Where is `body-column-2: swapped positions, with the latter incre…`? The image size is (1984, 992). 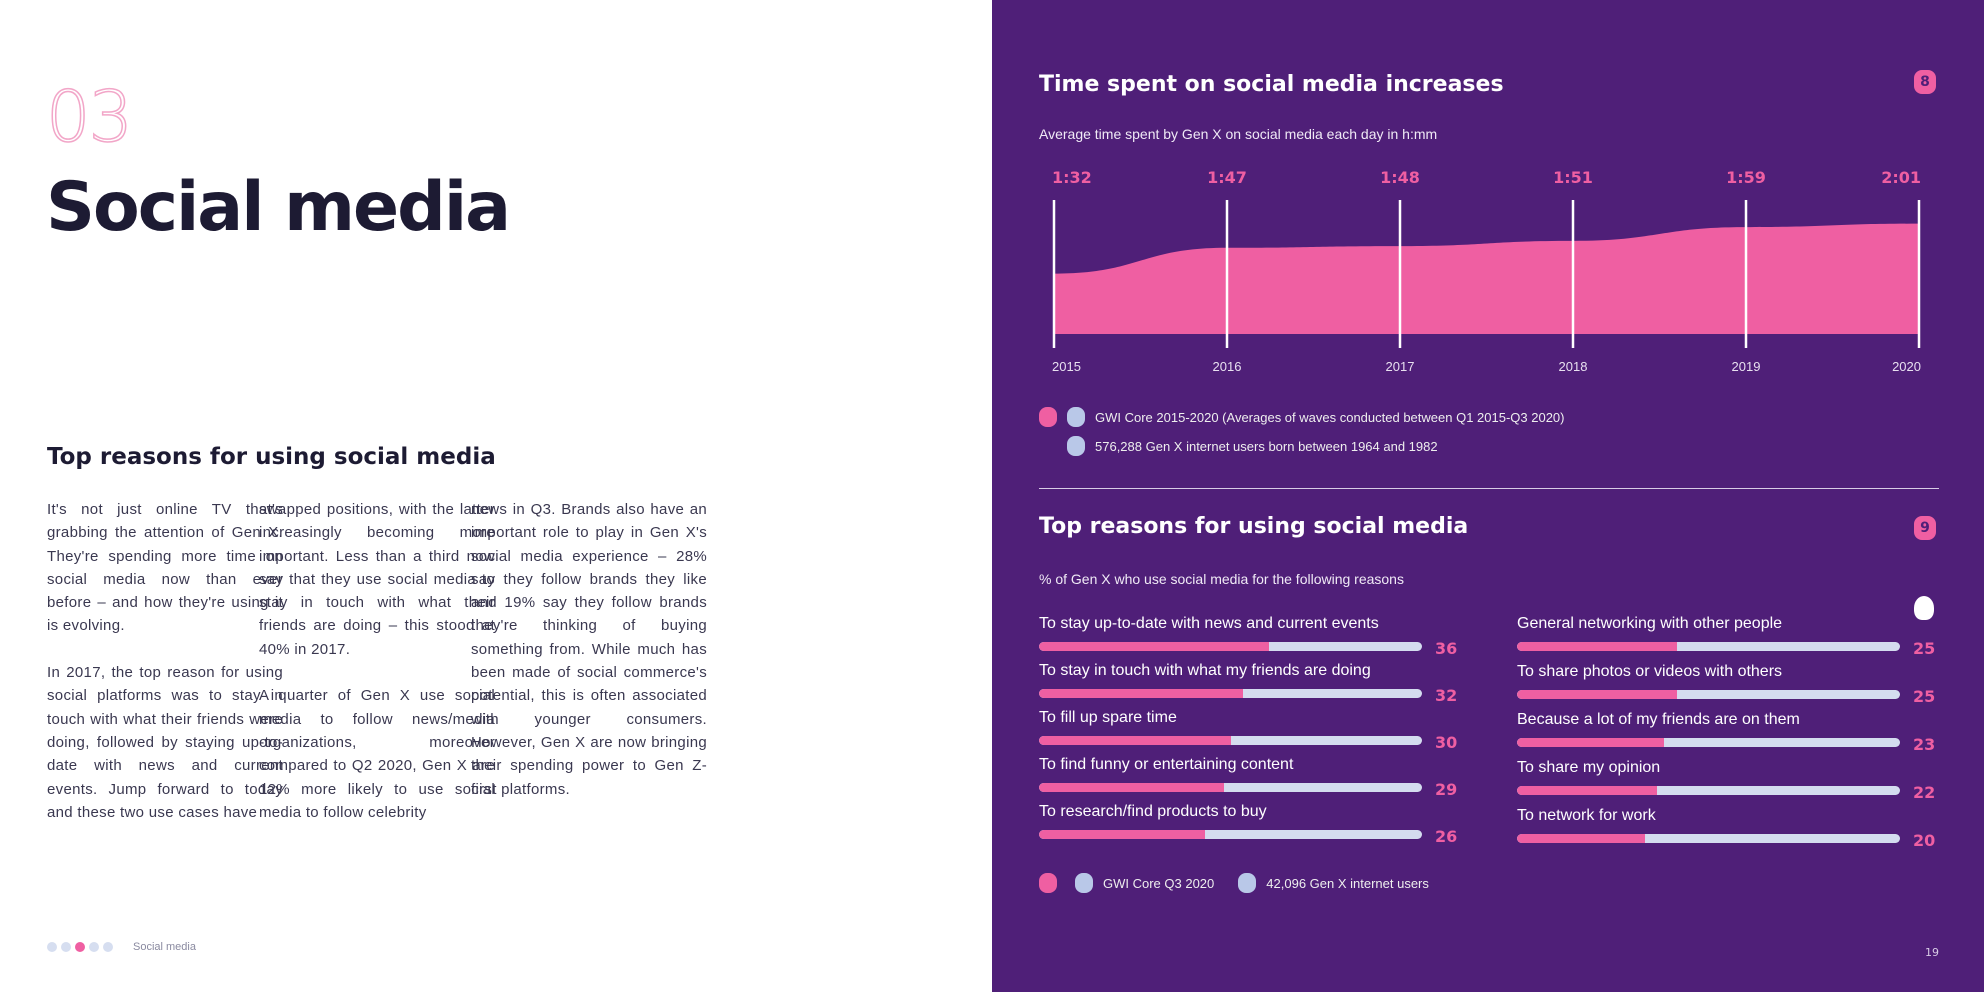 body-column-2: swapped positions, with the latter incre… is located at coordinates (377, 672).